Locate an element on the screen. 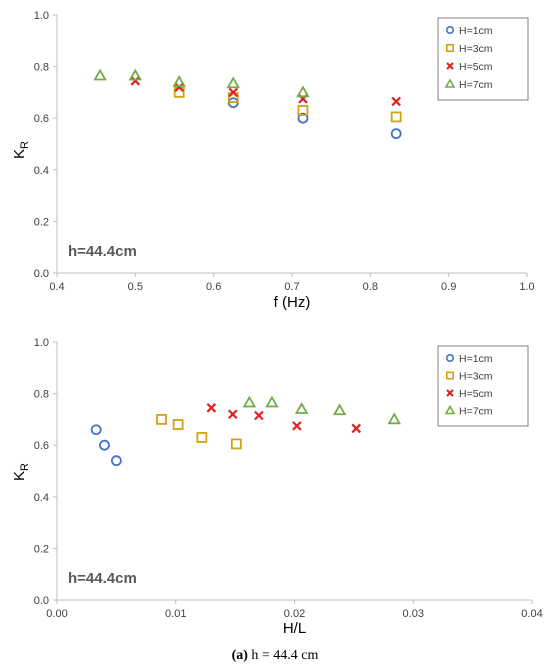  figure-caption: (a) h = 44.4 cm is located at coordinates (275, 656).